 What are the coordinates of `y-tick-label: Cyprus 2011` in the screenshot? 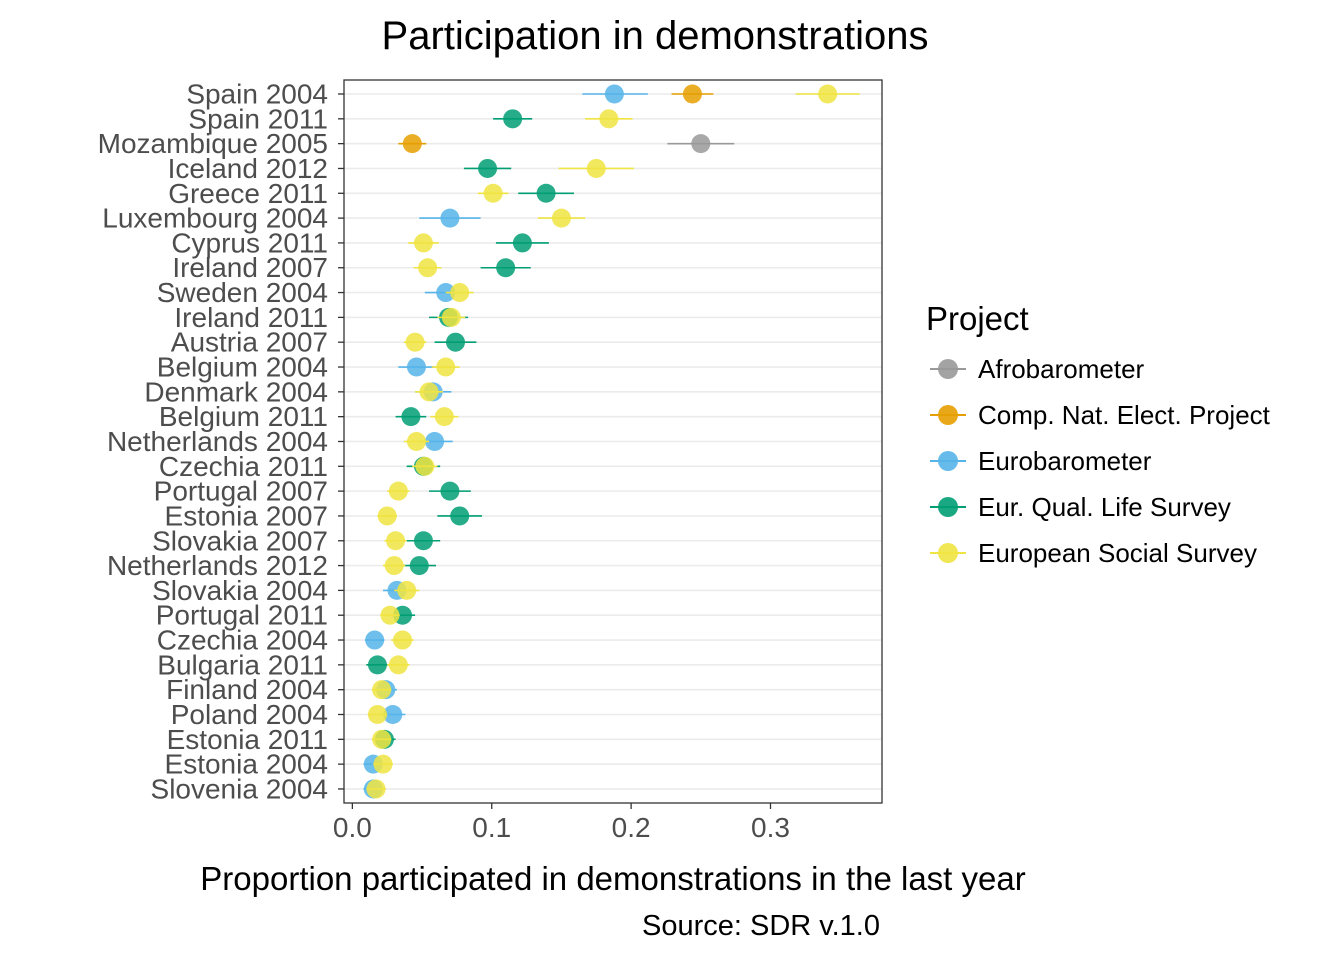 It's located at (249, 242).